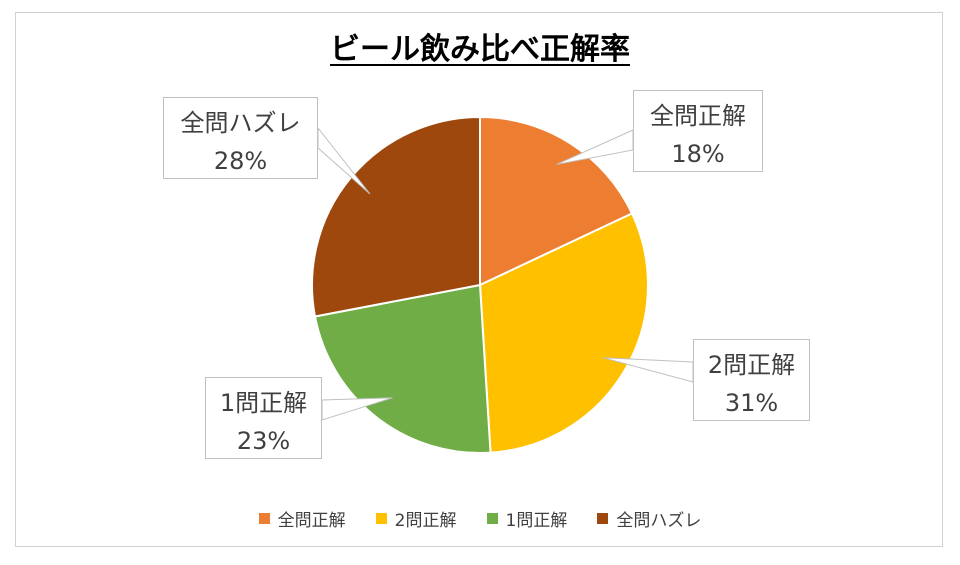  I want to click on data-label-category: 全問ハズレ, so click(240, 123).